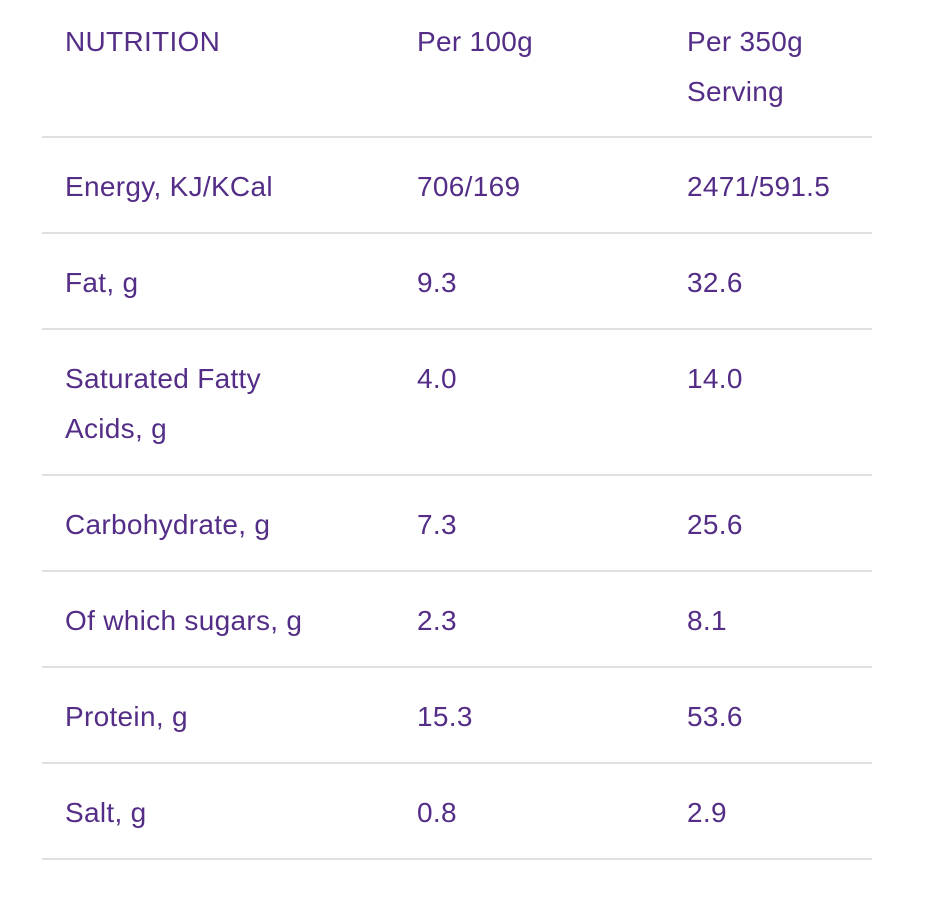  What do you see at coordinates (229, 715) in the screenshot?
I see `nutrient-label: Protein, g` at bounding box center [229, 715].